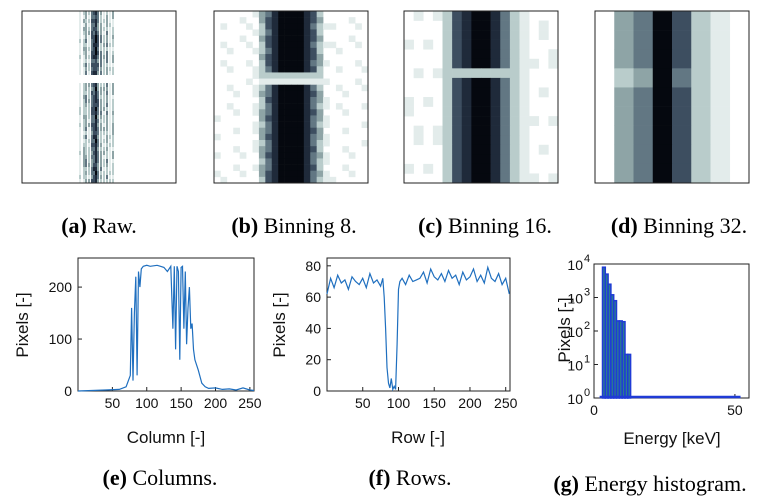  What do you see at coordinates (506, 403) in the screenshot?
I see `x-tick-label: 250` at bounding box center [506, 403].